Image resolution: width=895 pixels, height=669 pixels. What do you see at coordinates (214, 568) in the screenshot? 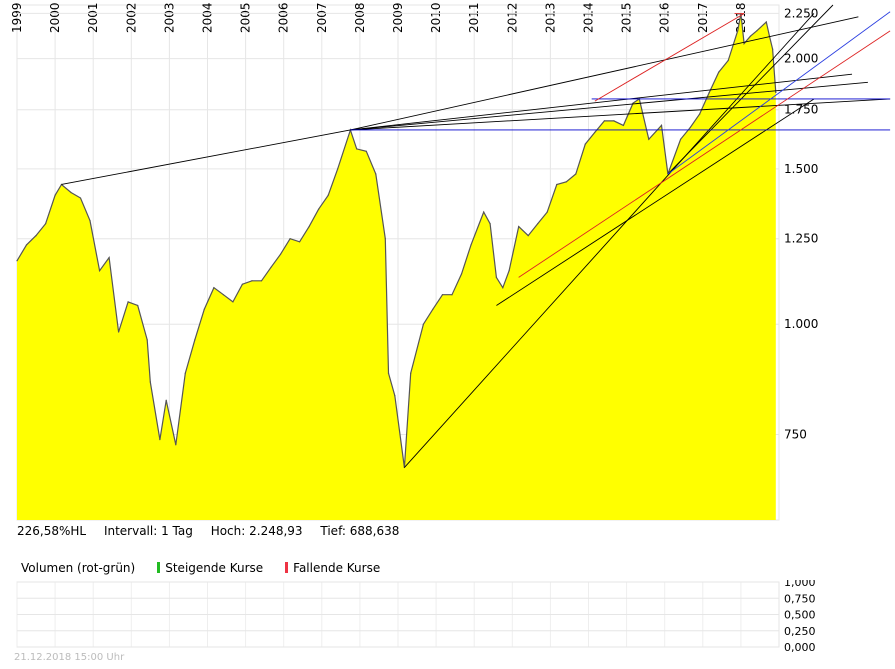
I see `rising-label: Steigende Kurse` at bounding box center [214, 568].